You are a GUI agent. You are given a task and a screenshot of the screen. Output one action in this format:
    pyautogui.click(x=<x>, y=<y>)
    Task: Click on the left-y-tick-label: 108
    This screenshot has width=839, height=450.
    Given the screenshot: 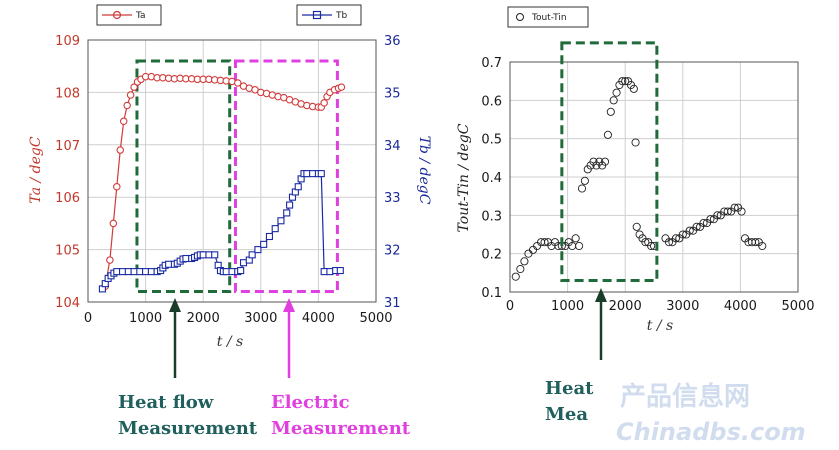 What is the action you would take?
    pyautogui.click(x=67, y=93)
    